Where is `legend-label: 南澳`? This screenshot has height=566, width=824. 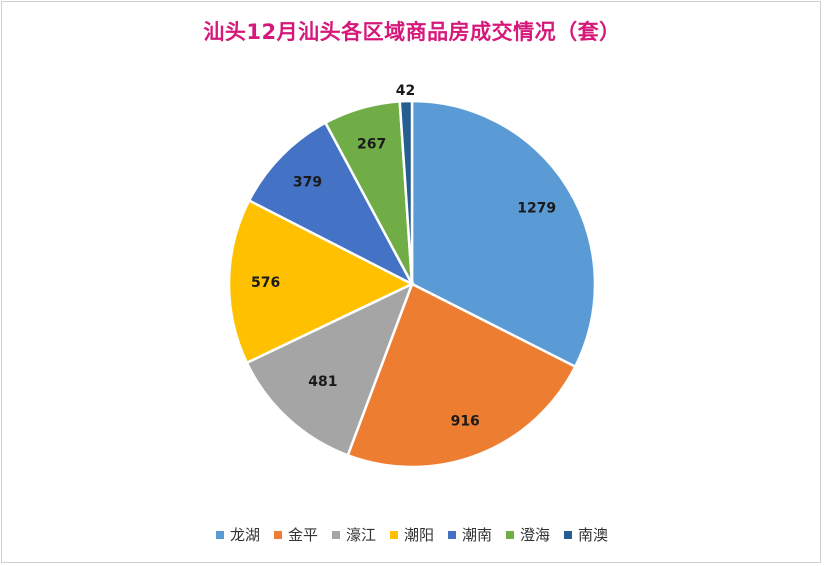 legend-label: 南澳 is located at coordinates (593, 535).